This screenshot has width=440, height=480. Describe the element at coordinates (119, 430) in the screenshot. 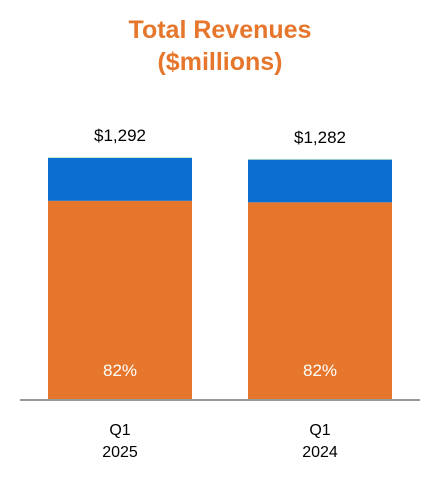

I see `category-label-1-line-1: Q1` at that location.